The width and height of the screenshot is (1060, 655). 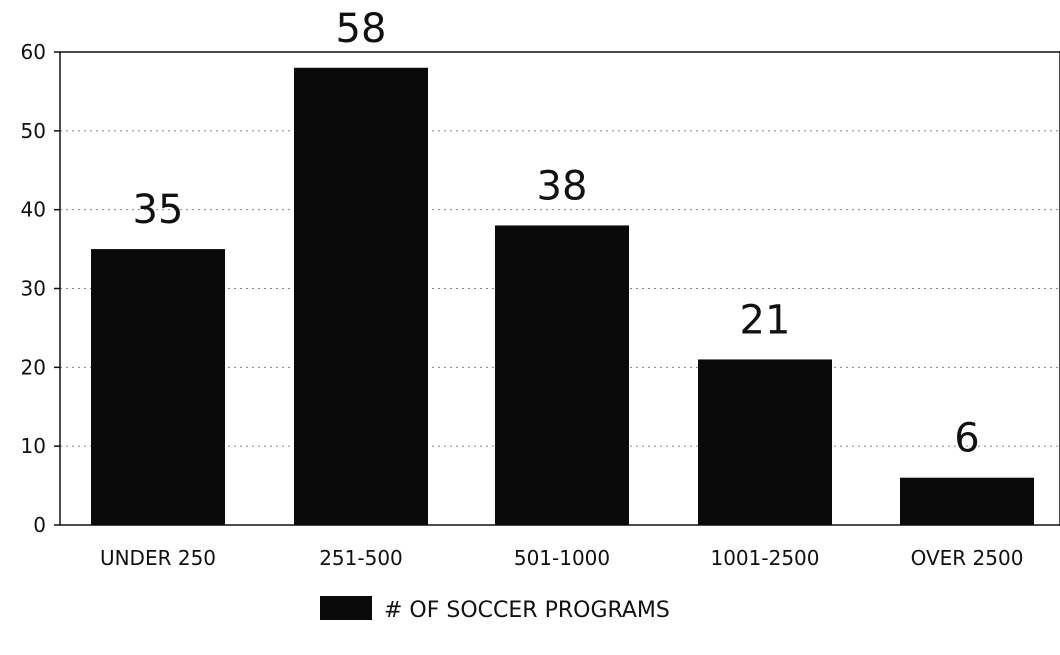 I want to click on data-label: 6, so click(x=966, y=439).